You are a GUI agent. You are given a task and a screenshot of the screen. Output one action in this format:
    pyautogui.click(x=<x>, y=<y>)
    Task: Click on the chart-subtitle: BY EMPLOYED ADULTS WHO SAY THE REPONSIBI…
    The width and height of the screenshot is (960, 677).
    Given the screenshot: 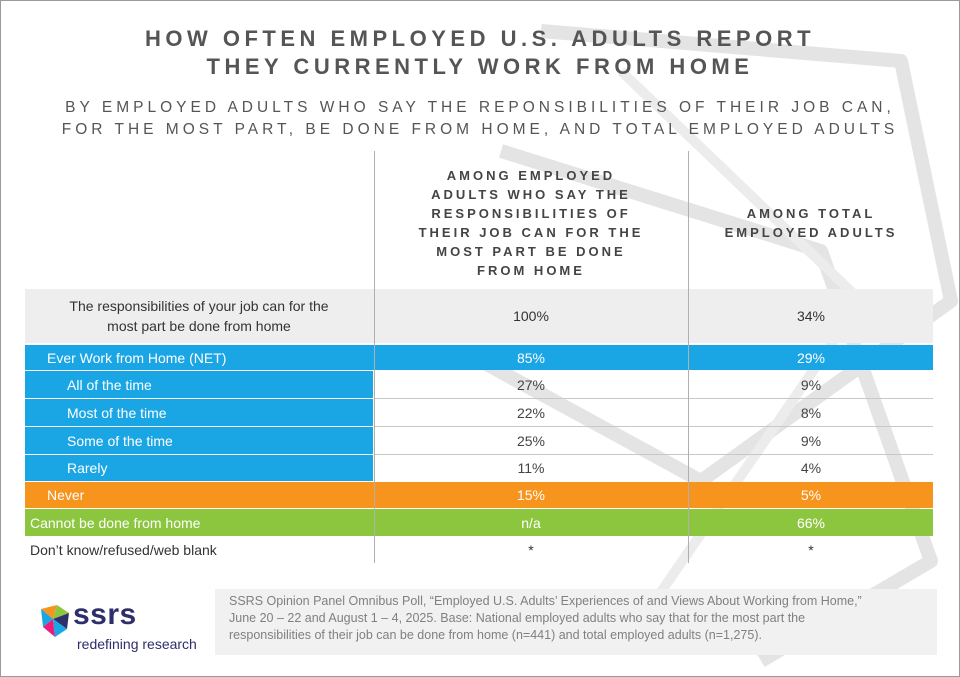 What is the action you would take?
    pyautogui.click(x=480, y=119)
    